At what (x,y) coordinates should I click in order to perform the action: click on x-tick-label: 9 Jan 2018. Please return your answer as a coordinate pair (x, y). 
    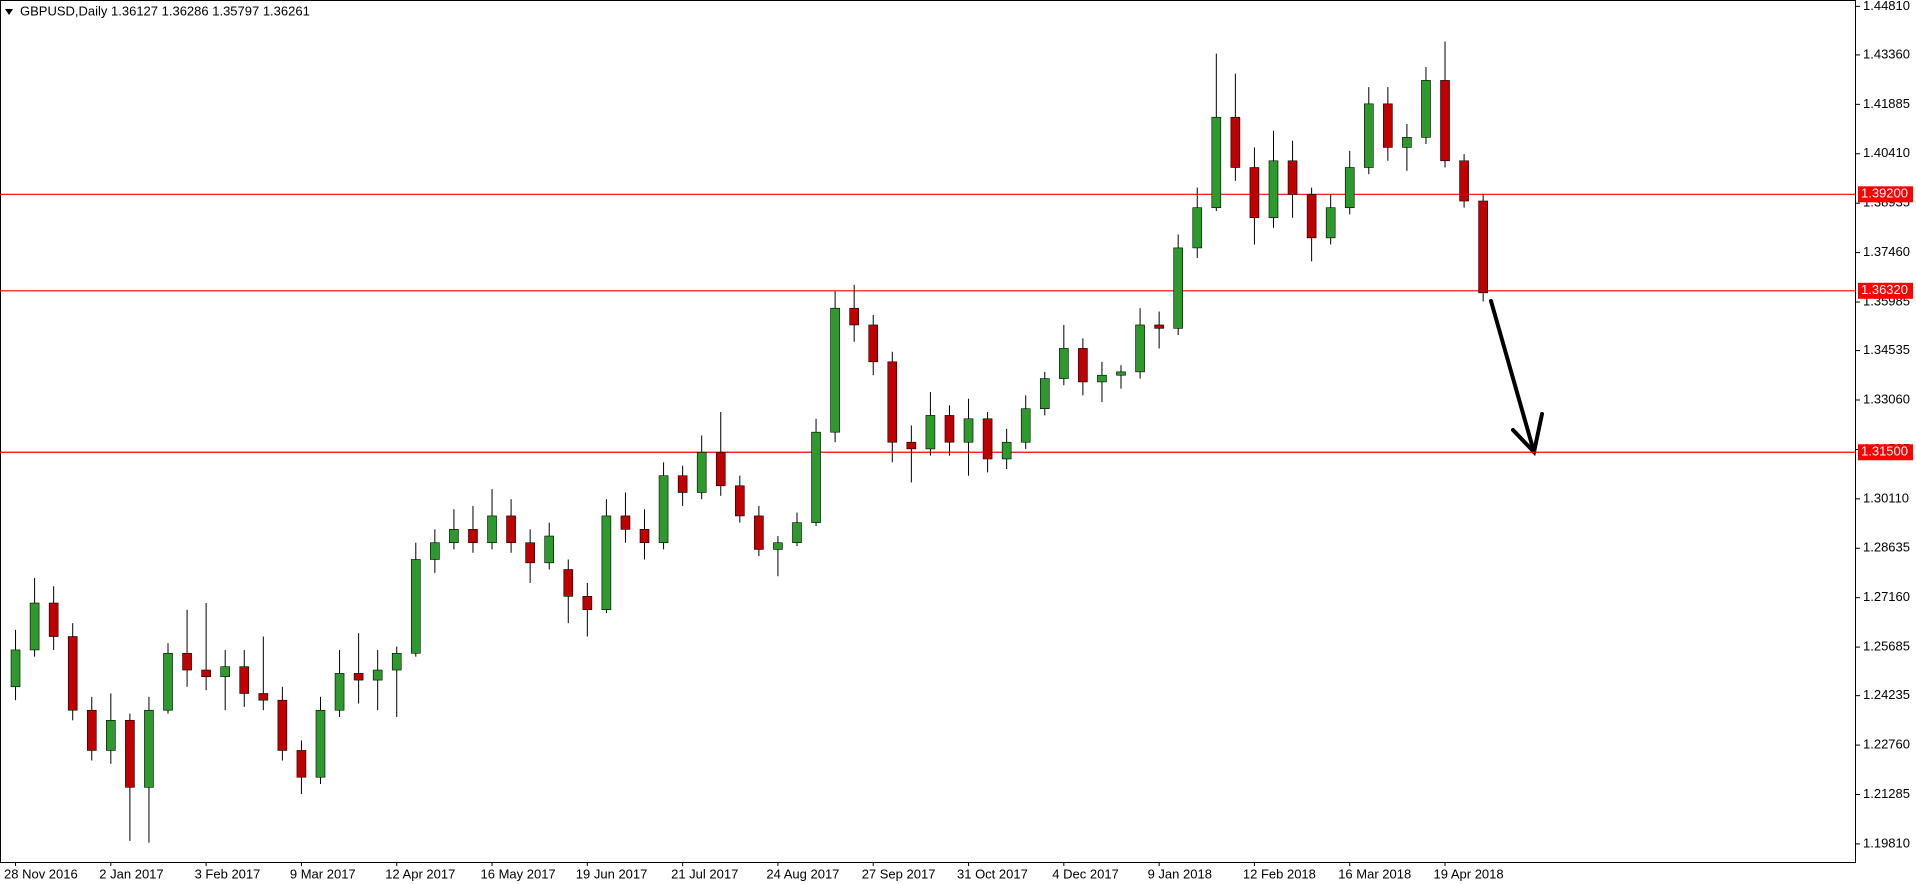
    Looking at the image, I should click on (1180, 873).